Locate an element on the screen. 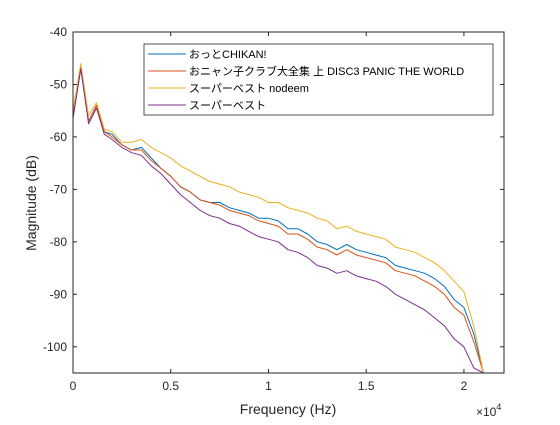 Image resolution: width=560 pixels, height=425 pixels. legend-entry: おニャン子クラブ大全集 上 DISC3 PANIC THE WORLD is located at coordinates (306, 71).